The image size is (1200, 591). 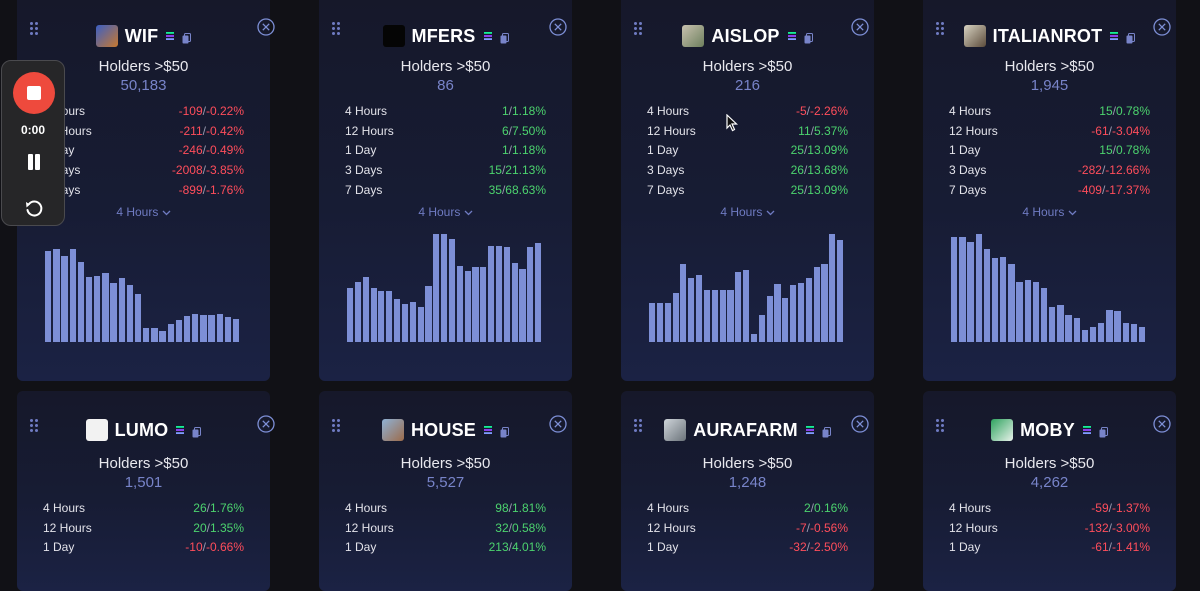 I want to click on stat-row: 1 Day 213/4.01%, so click(x=445, y=548).